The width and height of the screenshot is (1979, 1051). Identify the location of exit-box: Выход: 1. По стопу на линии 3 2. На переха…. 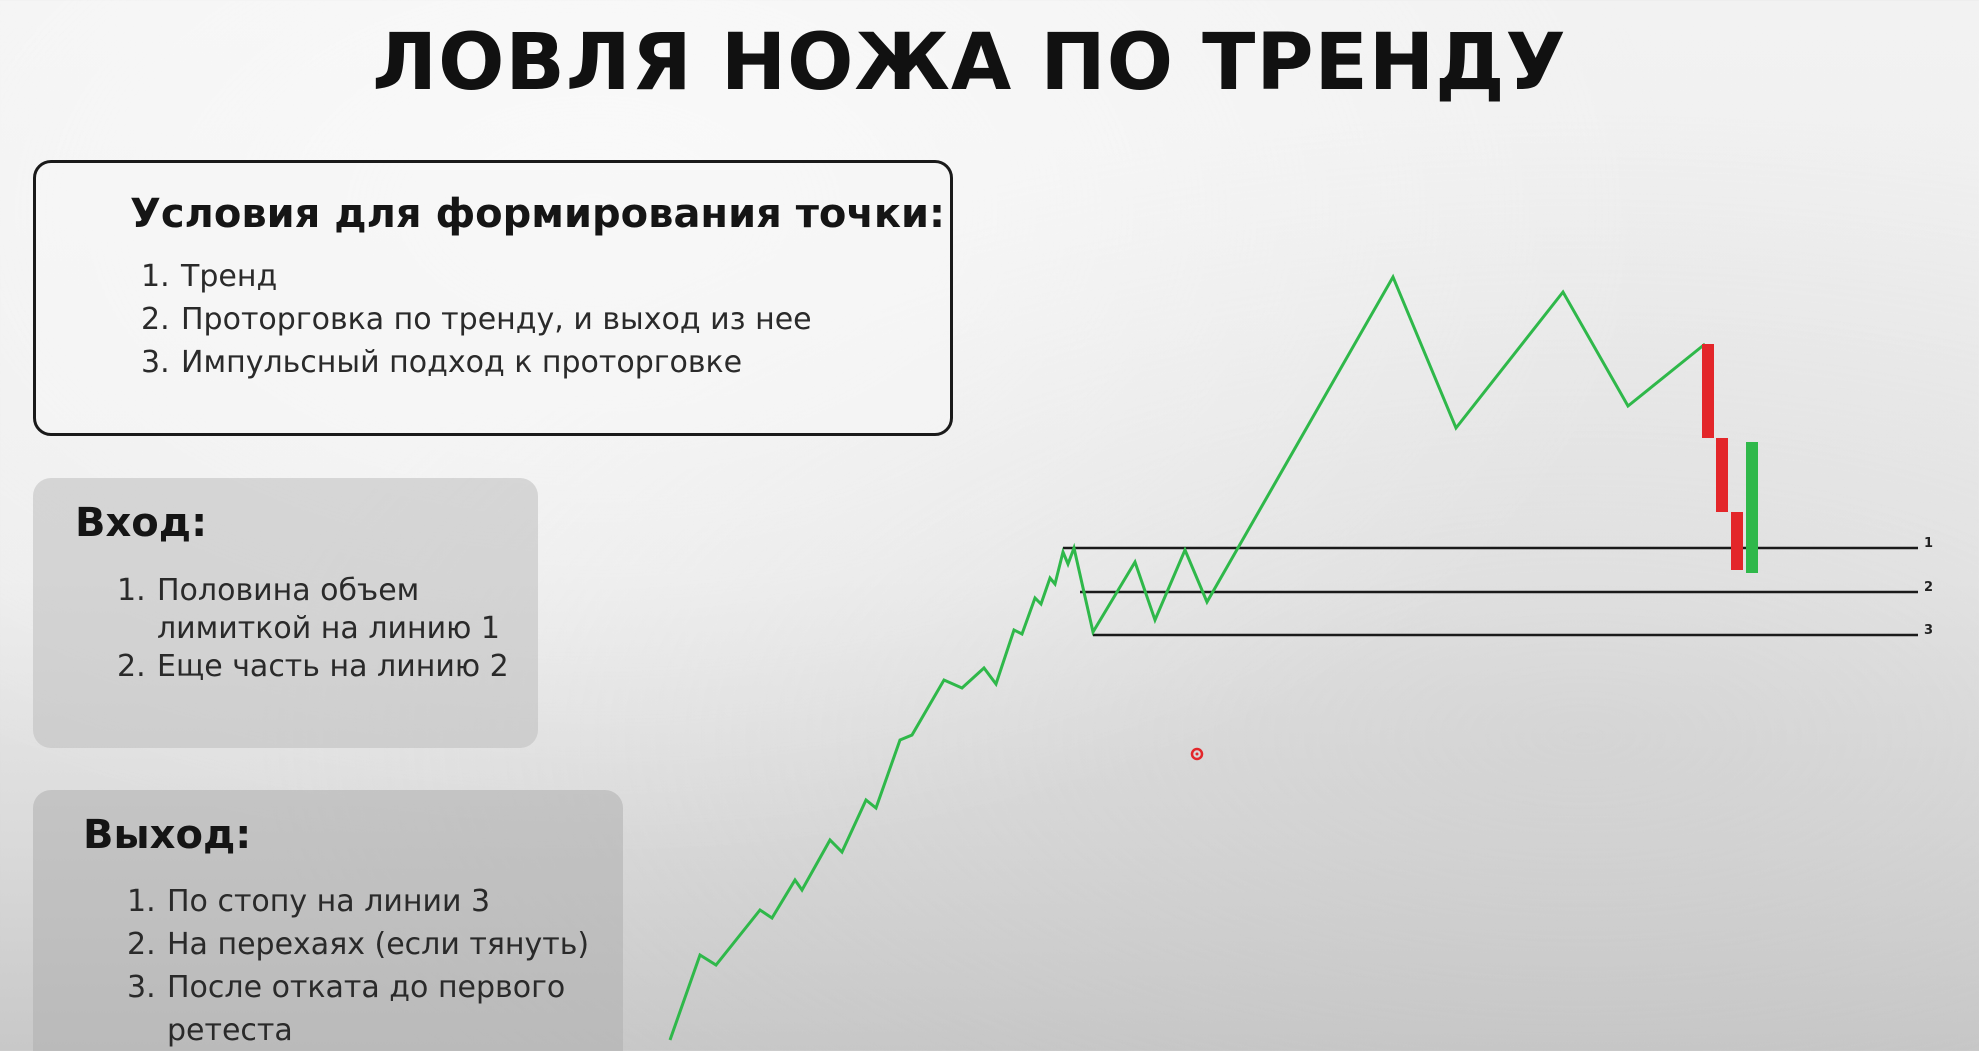
(328, 920).